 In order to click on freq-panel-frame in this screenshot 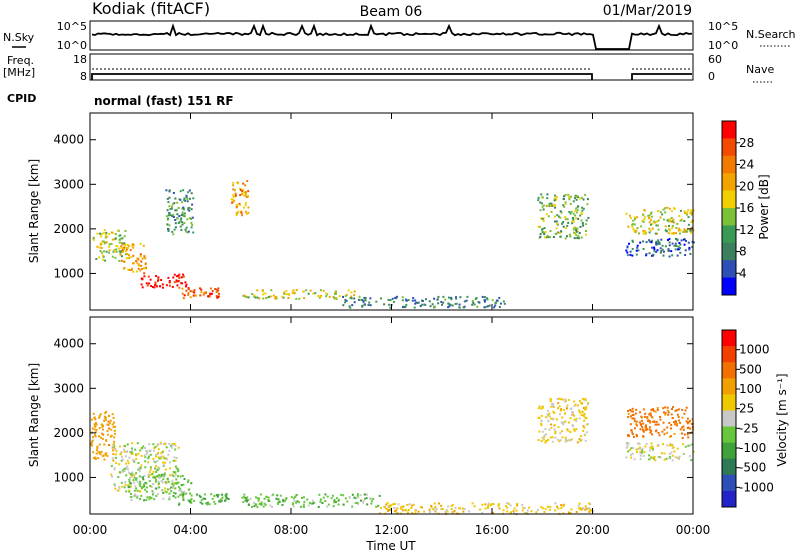, I will do `click(391, 67)`.